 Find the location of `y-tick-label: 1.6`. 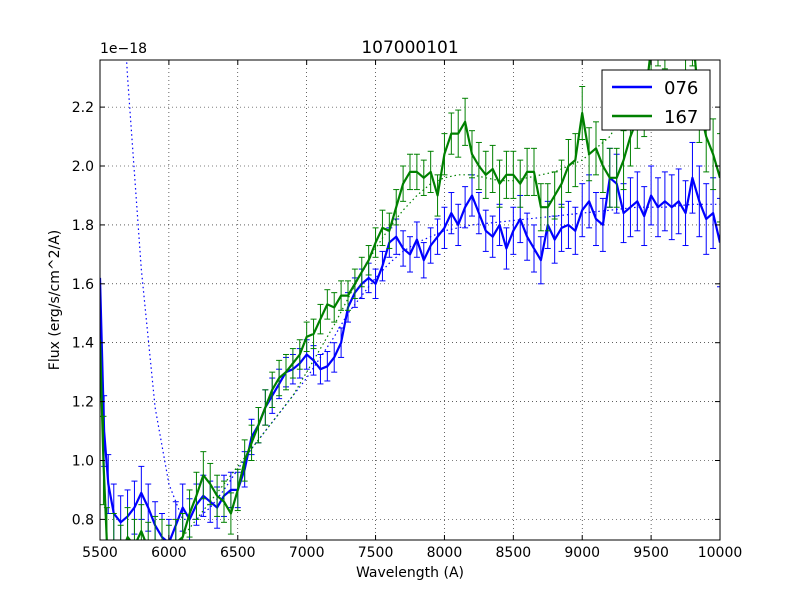

y-tick-label: 1.6 is located at coordinates (83, 285).